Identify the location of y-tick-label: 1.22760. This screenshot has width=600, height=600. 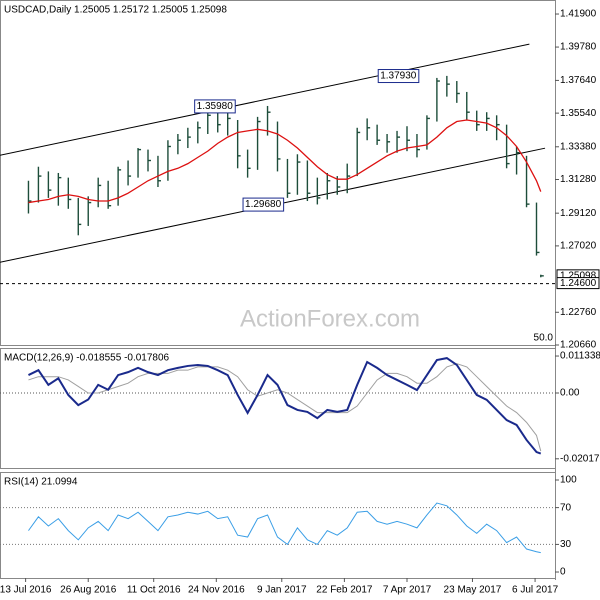
(578, 312).